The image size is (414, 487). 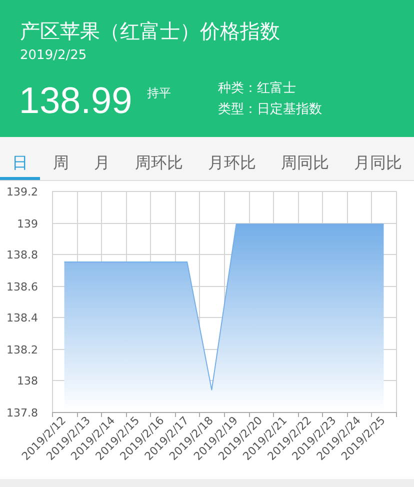 I want to click on chart-subtitle: 2019/2/25, so click(x=53, y=55).